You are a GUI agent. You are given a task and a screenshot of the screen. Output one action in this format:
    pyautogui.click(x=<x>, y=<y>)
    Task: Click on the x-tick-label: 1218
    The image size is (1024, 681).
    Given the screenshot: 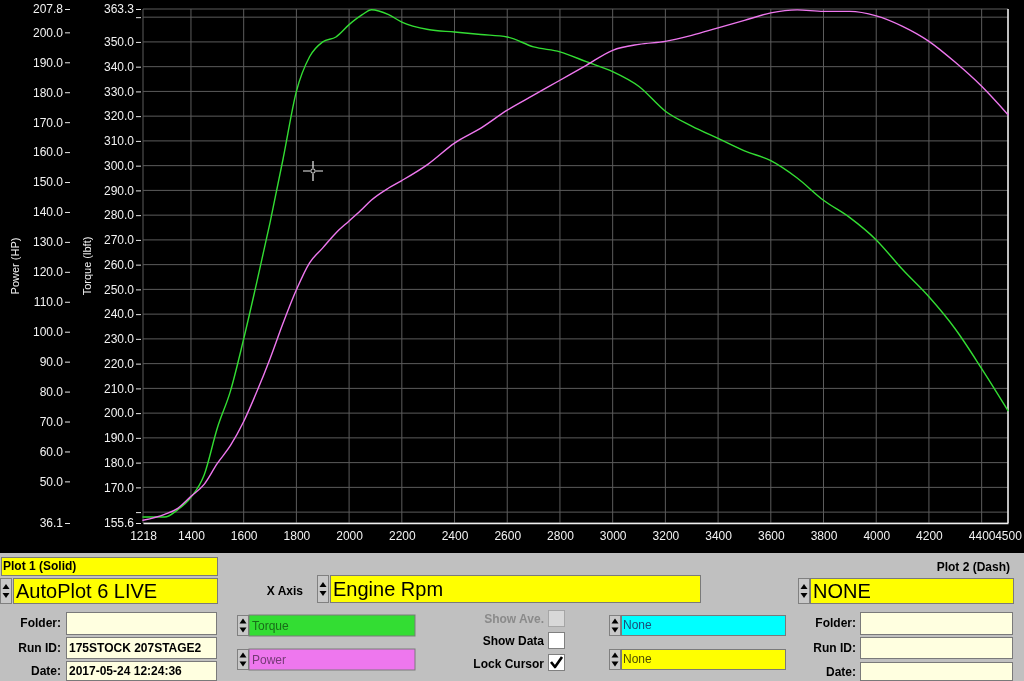 What is the action you would take?
    pyautogui.click(x=144, y=535)
    